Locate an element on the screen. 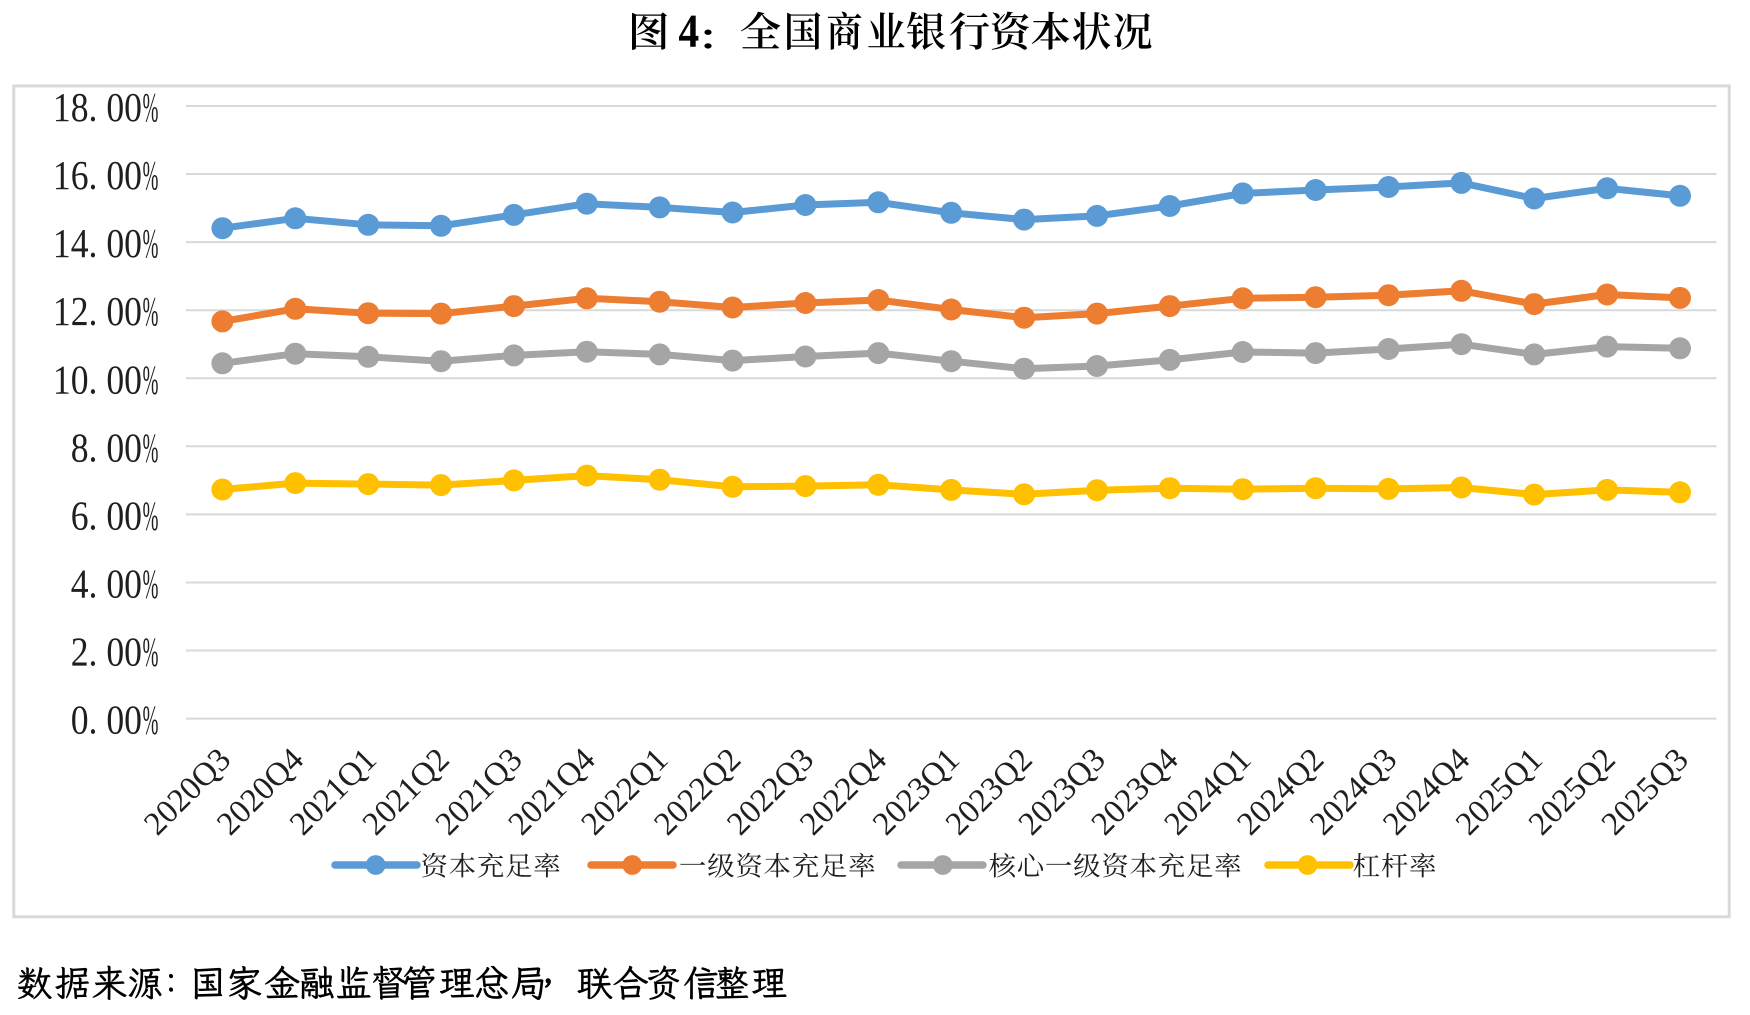  svg-text: 18. 00 is located at coordinates (97, 108).